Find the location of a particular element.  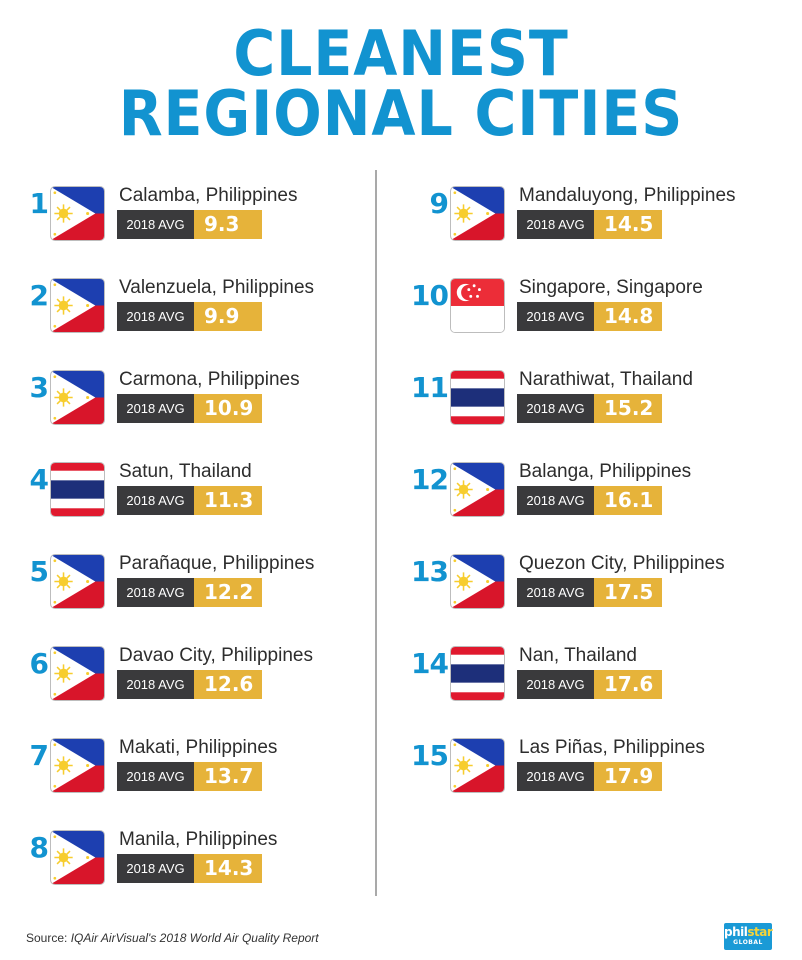

city-name: Balanga, Philippines is located at coordinates (605, 471).